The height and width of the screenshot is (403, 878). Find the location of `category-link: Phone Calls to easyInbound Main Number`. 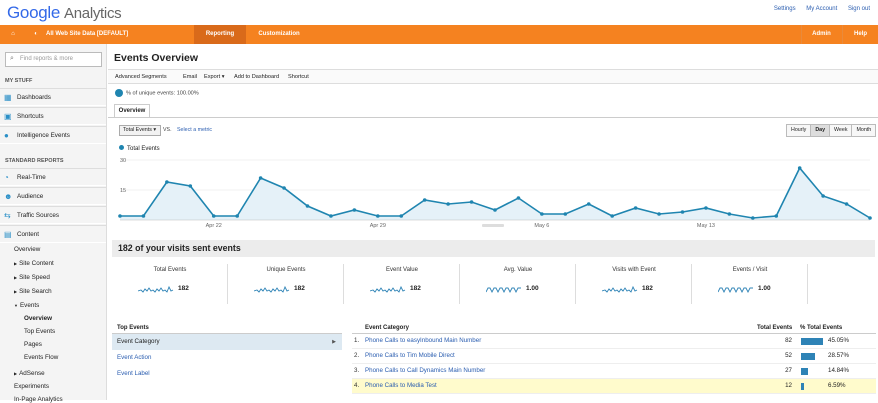

category-link: Phone Calls to easyInbound Main Number is located at coordinates (423, 340).